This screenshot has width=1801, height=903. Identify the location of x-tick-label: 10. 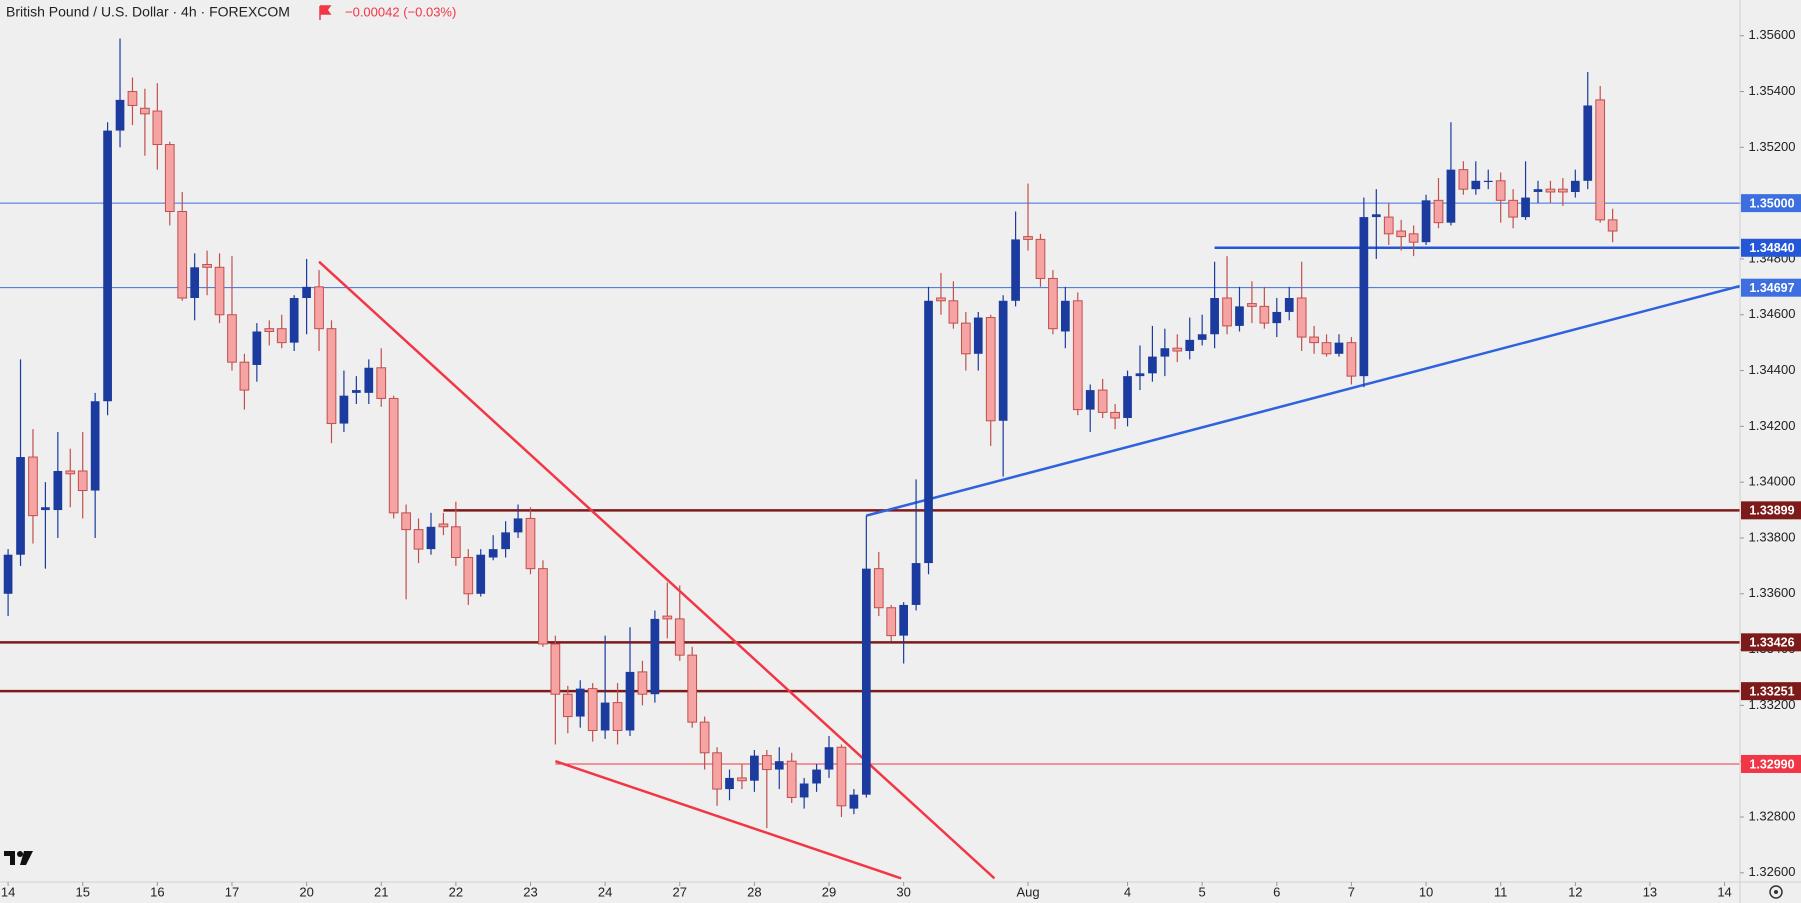
(1426, 891).